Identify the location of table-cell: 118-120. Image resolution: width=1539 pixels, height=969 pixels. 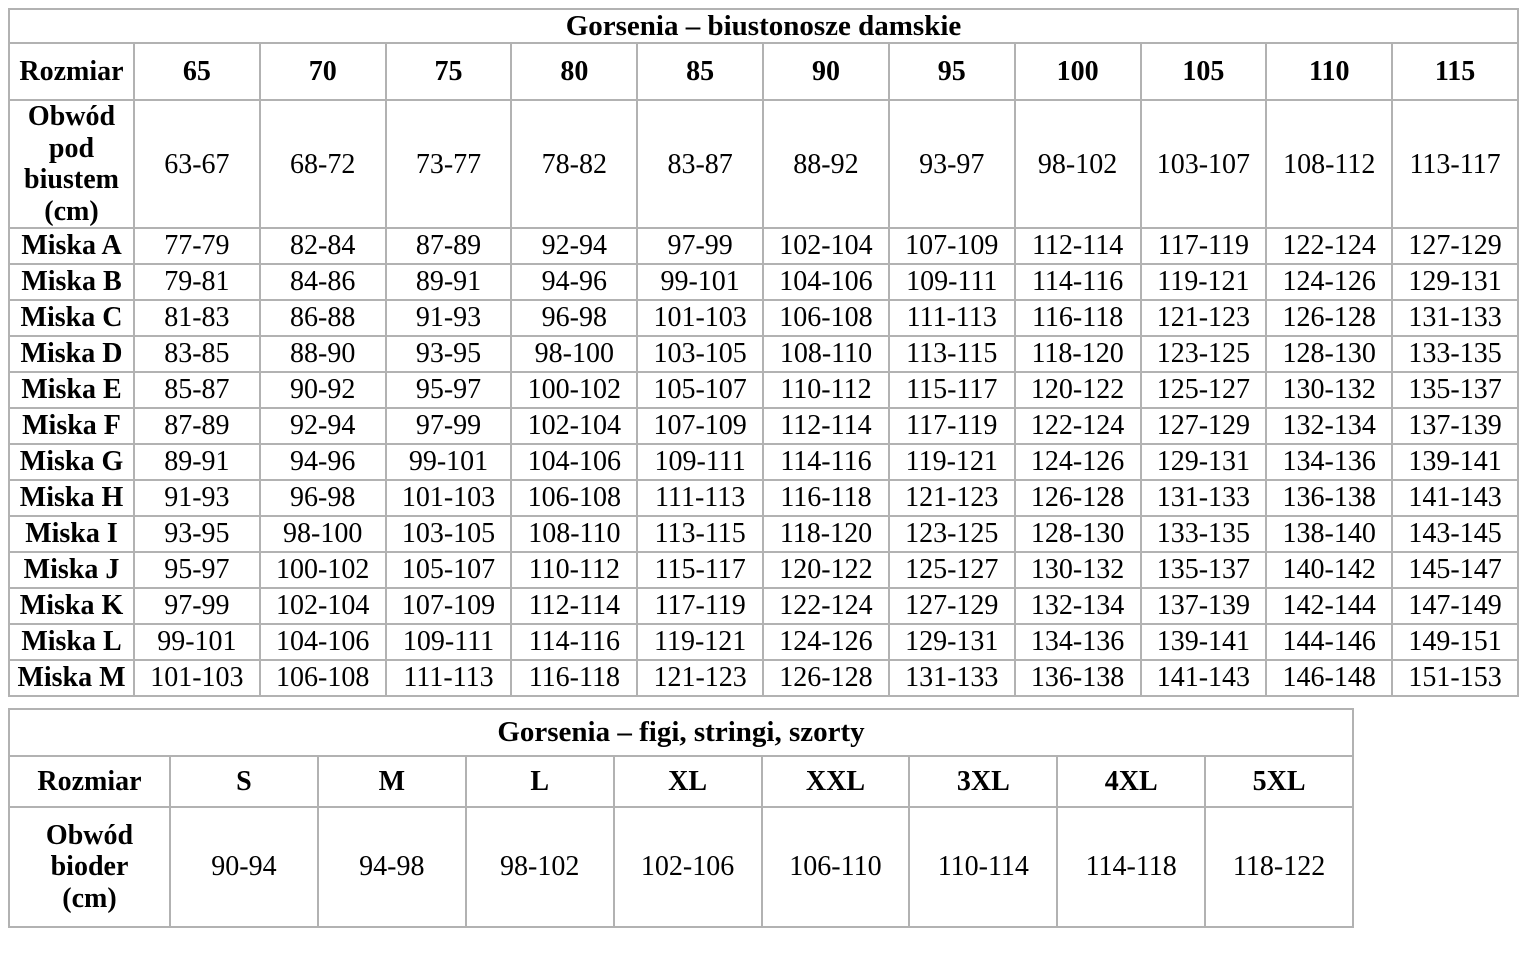
(826, 533).